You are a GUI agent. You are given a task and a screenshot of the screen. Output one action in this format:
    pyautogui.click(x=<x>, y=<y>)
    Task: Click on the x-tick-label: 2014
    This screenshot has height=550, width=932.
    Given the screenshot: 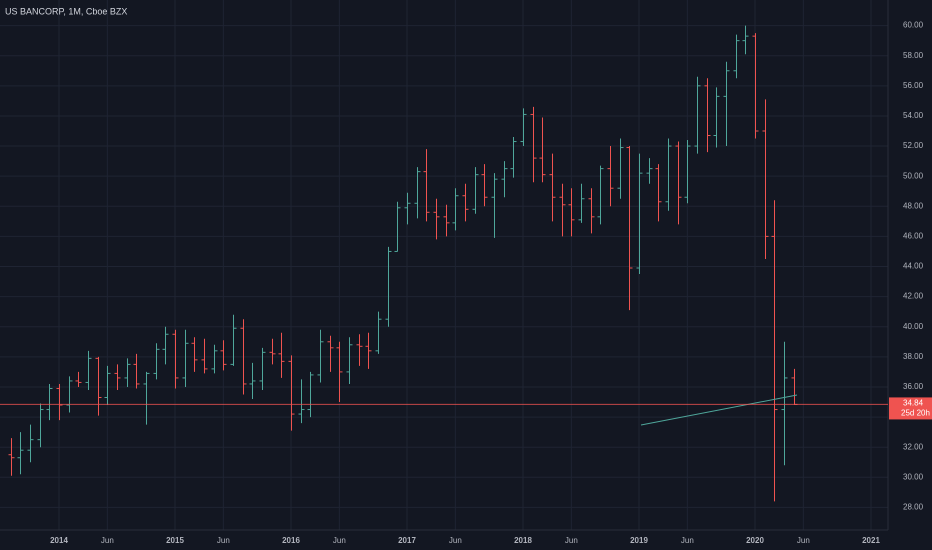 What is the action you would take?
    pyautogui.click(x=59, y=540)
    